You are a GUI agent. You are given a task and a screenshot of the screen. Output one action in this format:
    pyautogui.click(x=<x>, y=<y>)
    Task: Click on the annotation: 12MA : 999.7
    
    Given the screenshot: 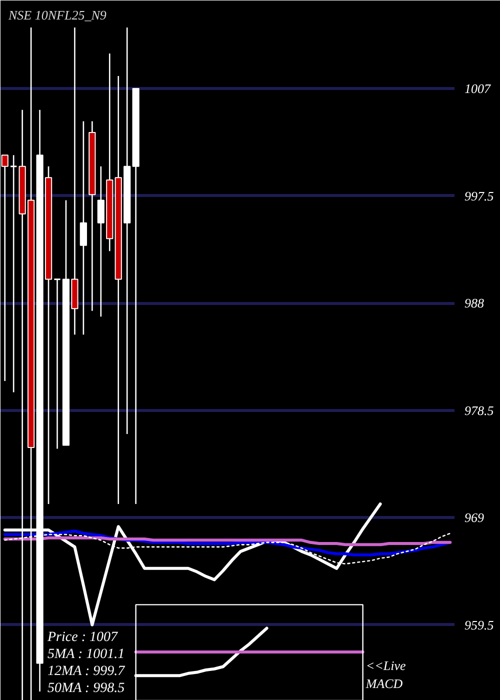 What is the action you would take?
    pyautogui.click(x=87, y=671)
    